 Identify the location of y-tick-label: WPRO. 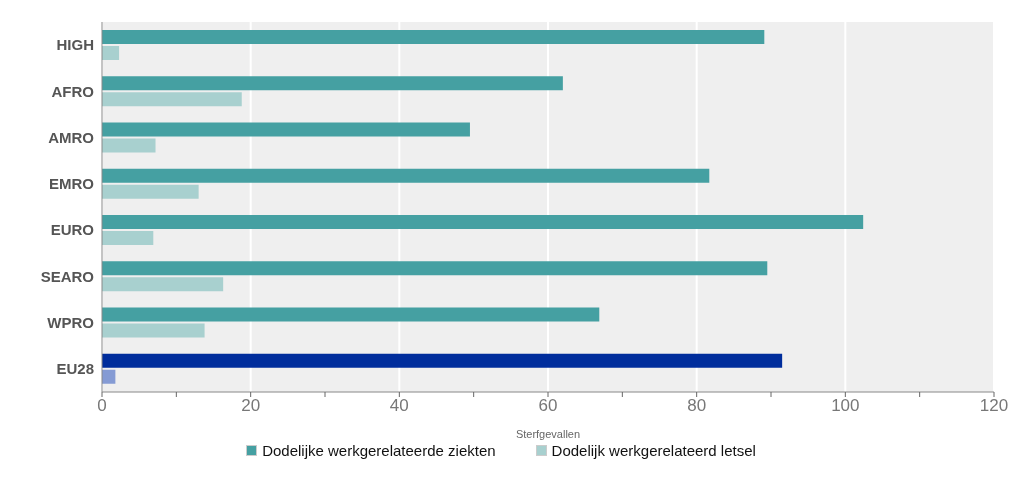
(71, 322).